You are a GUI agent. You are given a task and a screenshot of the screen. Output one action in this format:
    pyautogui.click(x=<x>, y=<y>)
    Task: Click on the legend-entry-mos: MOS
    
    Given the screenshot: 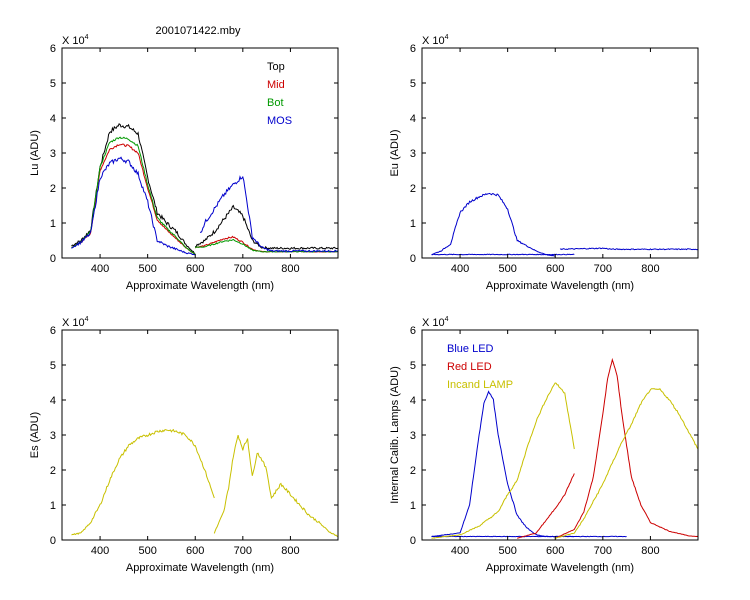 What is the action you would take?
    pyautogui.click(x=279, y=121)
    